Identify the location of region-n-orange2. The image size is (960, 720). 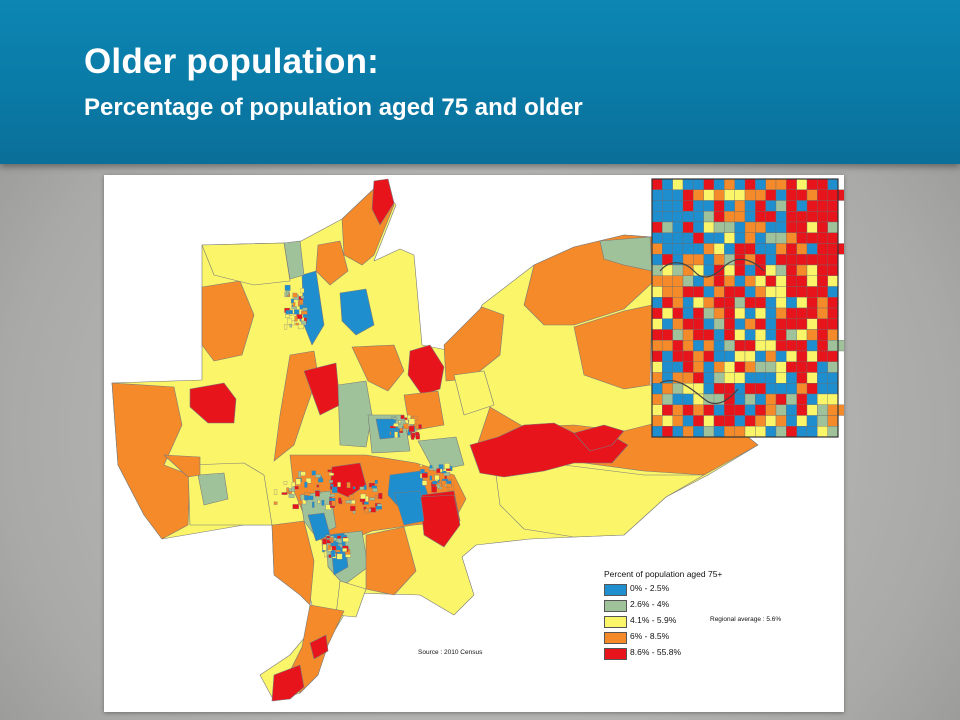
(332, 263).